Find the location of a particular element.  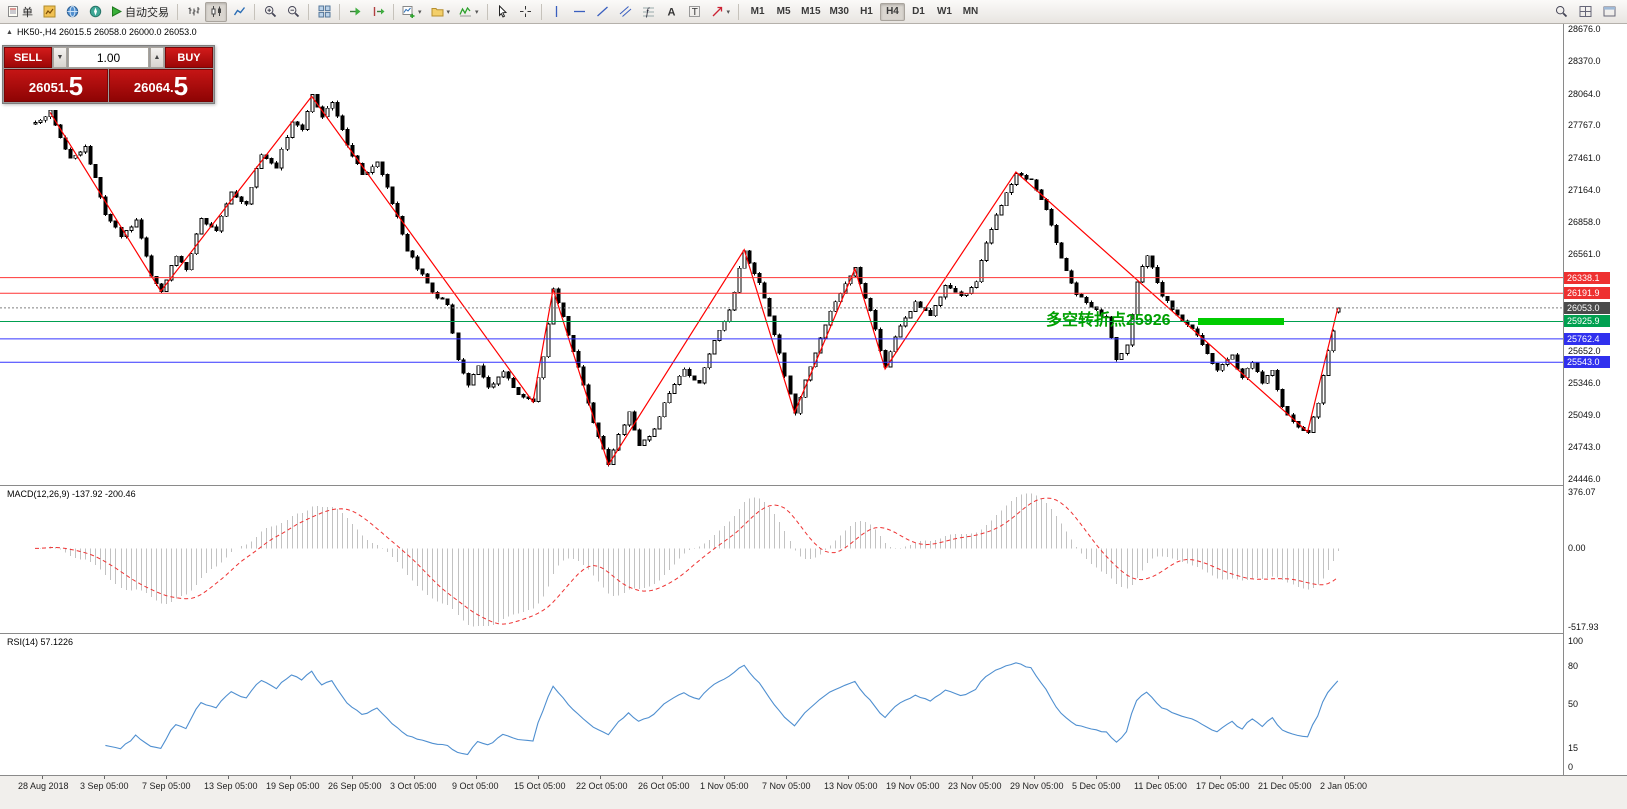

annotation-text: 多空转折点25926 is located at coordinates (1108, 319).